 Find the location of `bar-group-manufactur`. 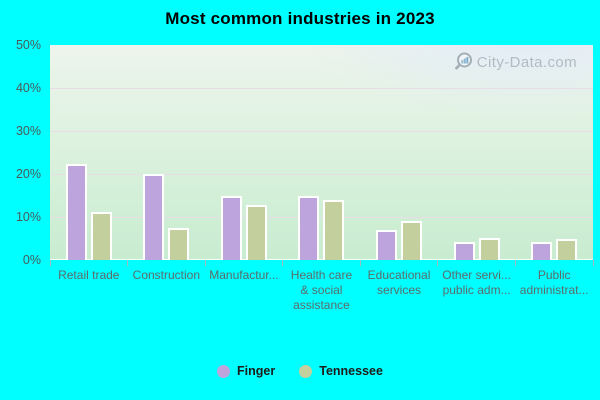

bar-group-manufactur is located at coordinates (244, 152).